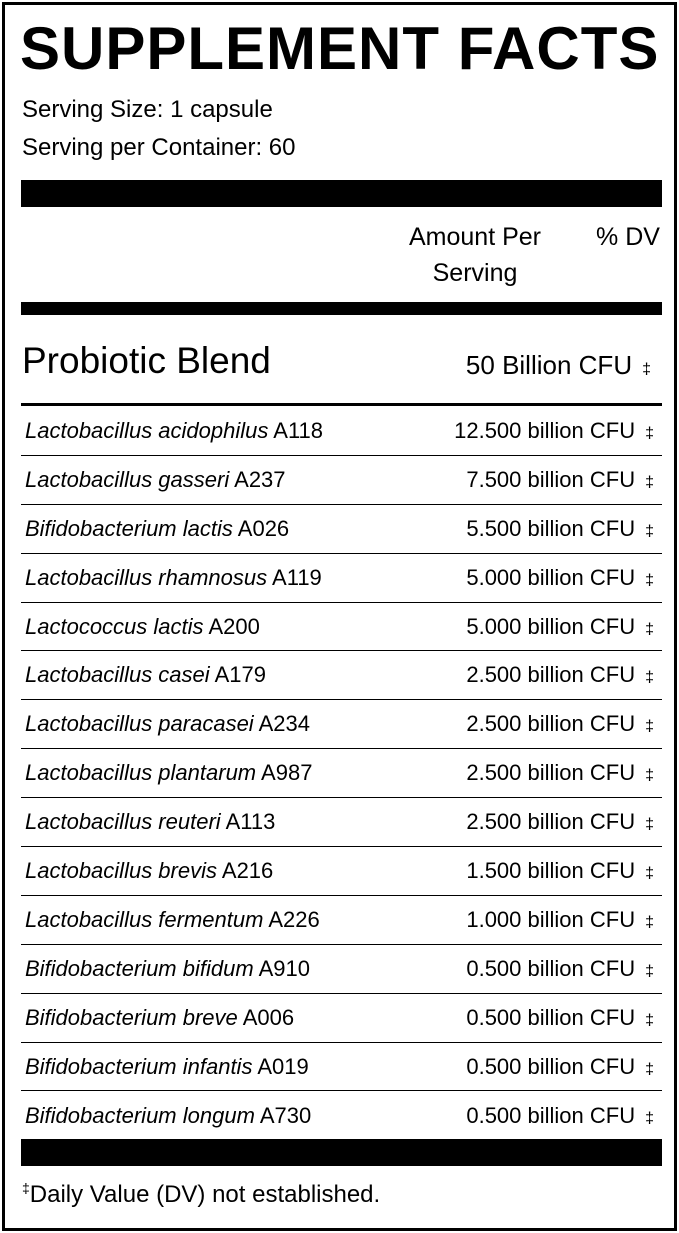 The height and width of the screenshot is (1233, 679). Describe the element at coordinates (549, 365) in the screenshot. I see `blend-amount-value: 50 Billion CFU` at that location.